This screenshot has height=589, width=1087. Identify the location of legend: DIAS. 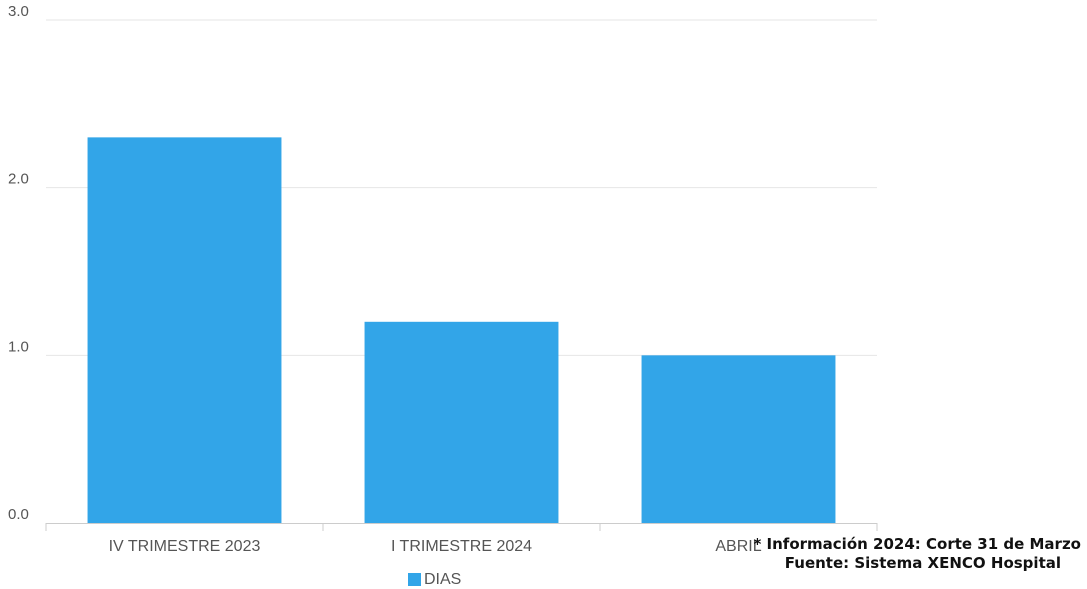
(434, 579).